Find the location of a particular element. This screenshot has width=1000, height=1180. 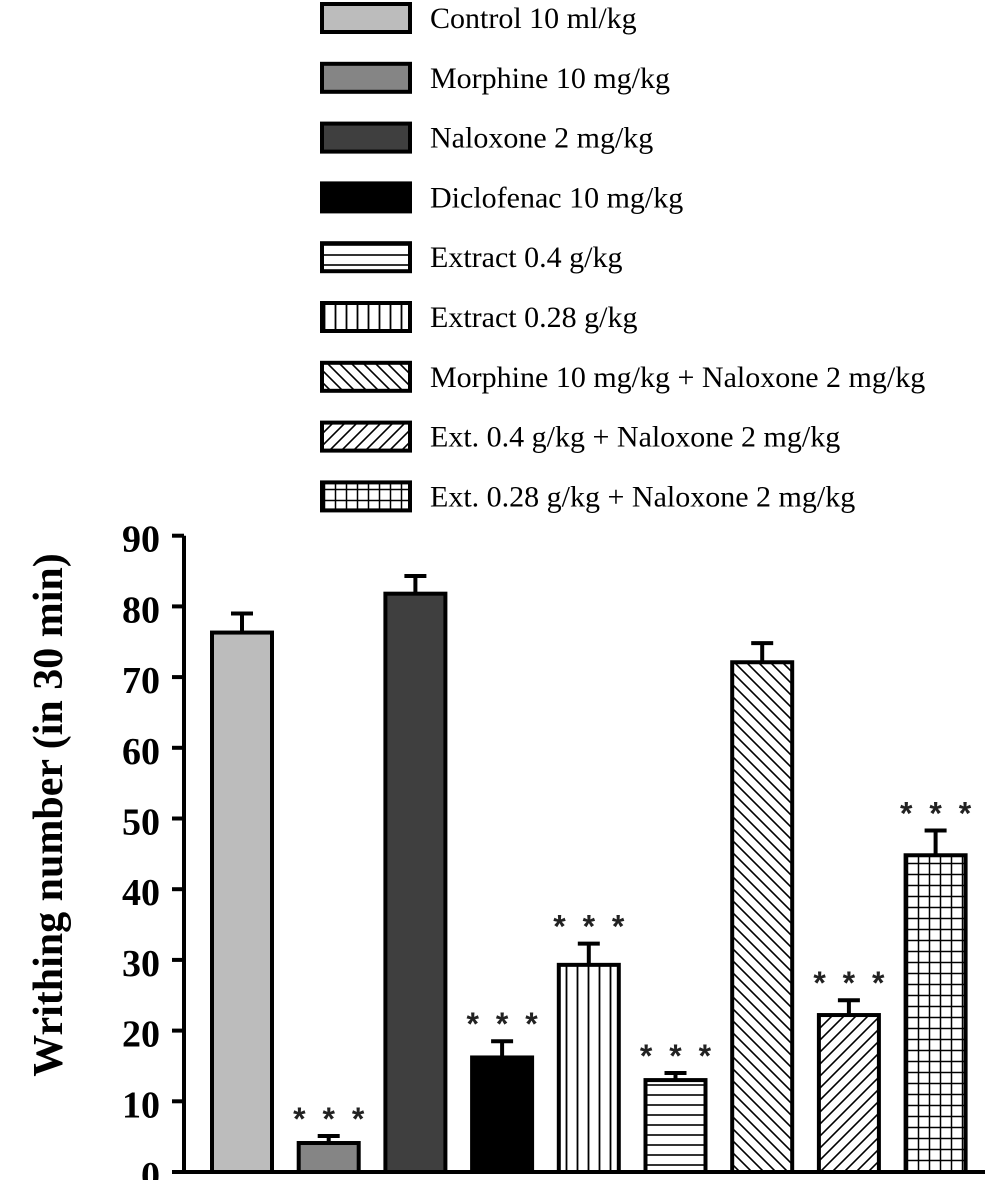

legend-label: Ext. 0.28 g/kg + Naloxone 2 mg/kg is located at coordinates (642, 496).